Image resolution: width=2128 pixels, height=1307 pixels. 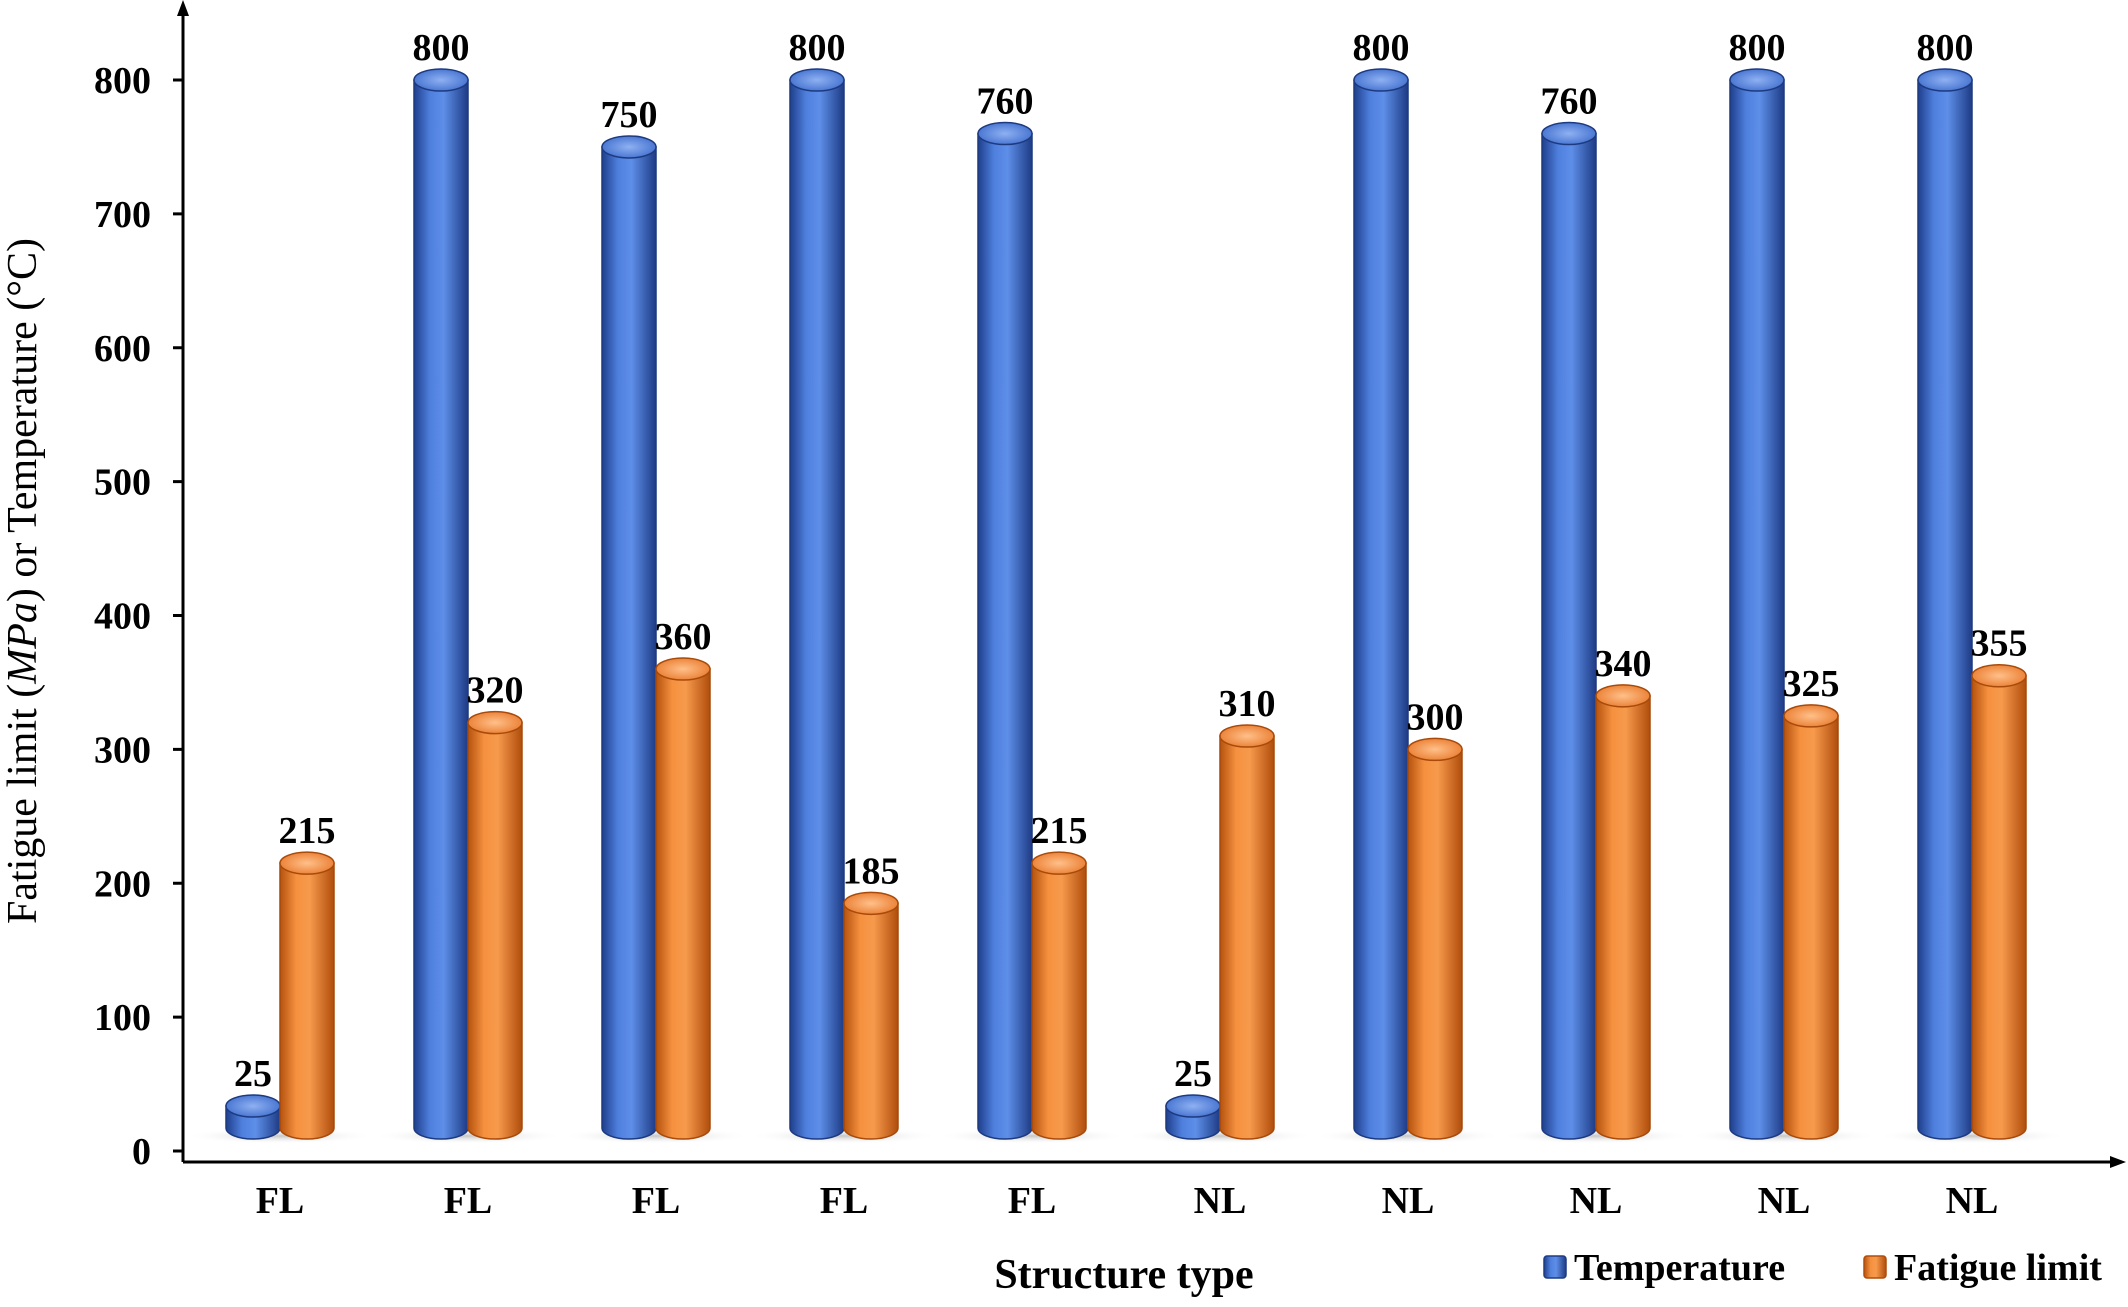 What do you see at coordinates (1247, 704) in the screenshot?
I see `value-label-fatigue-limit: 310` at bounding box center [1247, 704].